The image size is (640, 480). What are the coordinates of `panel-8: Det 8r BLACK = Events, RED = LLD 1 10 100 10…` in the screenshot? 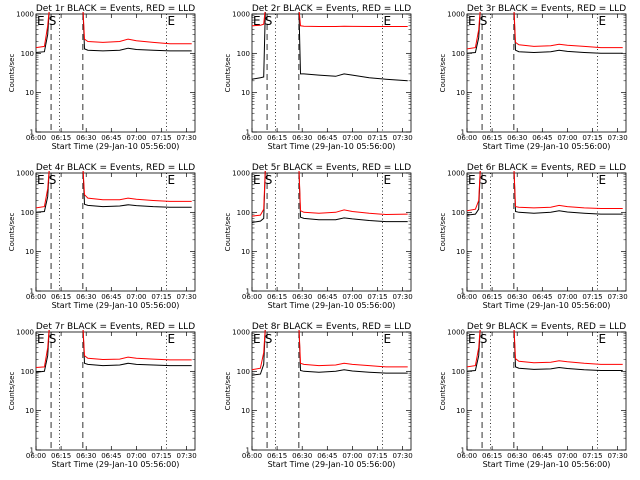 It's located at (318, 395).